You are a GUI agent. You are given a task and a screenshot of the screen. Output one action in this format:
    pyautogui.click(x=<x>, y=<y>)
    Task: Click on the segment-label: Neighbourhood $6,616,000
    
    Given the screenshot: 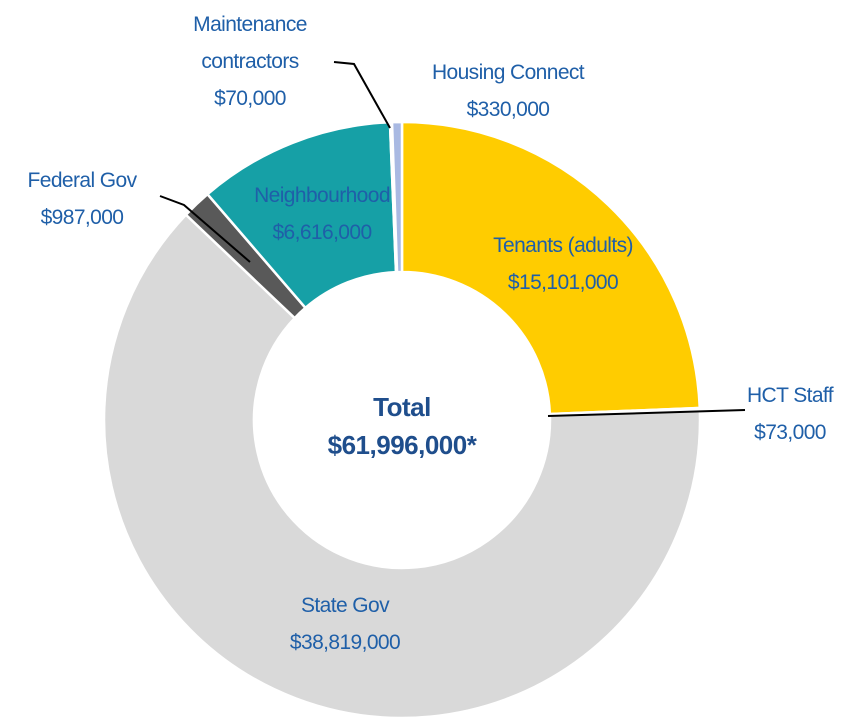 What is the action you would take?
    pyautogui.click(x=322, y=214)
    